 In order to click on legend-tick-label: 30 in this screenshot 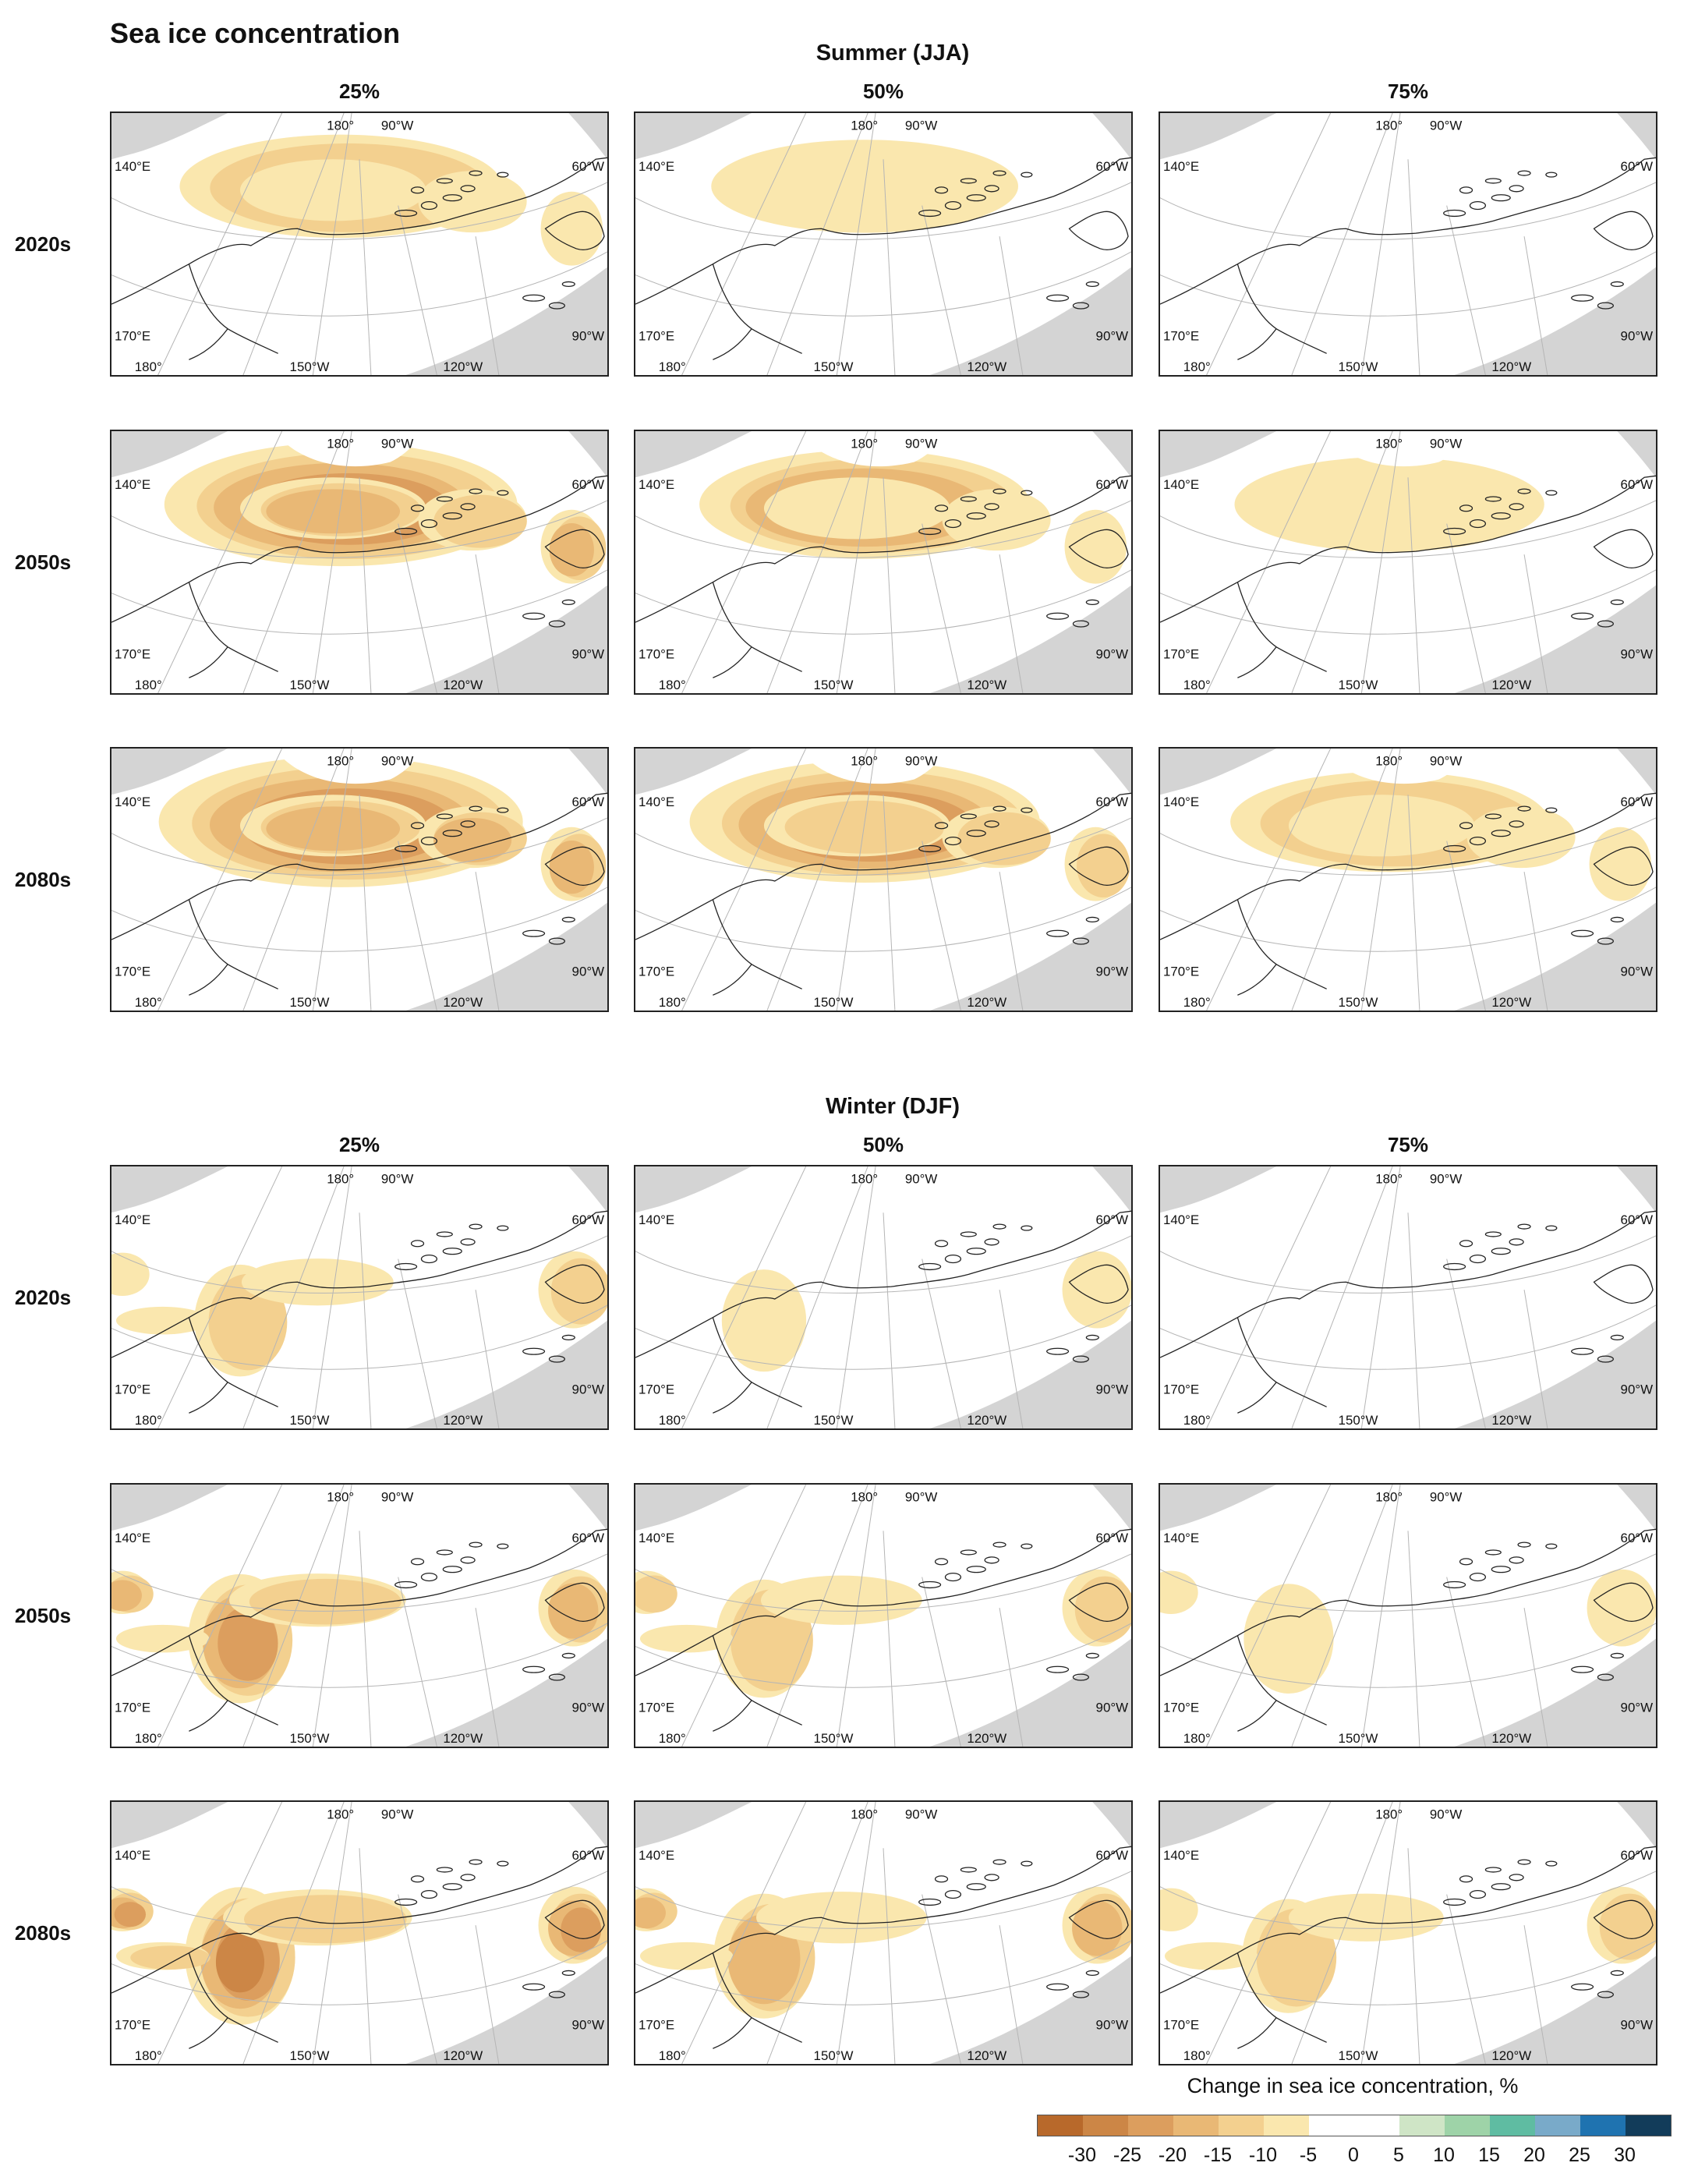, I will do `click(1625, 2155)`.